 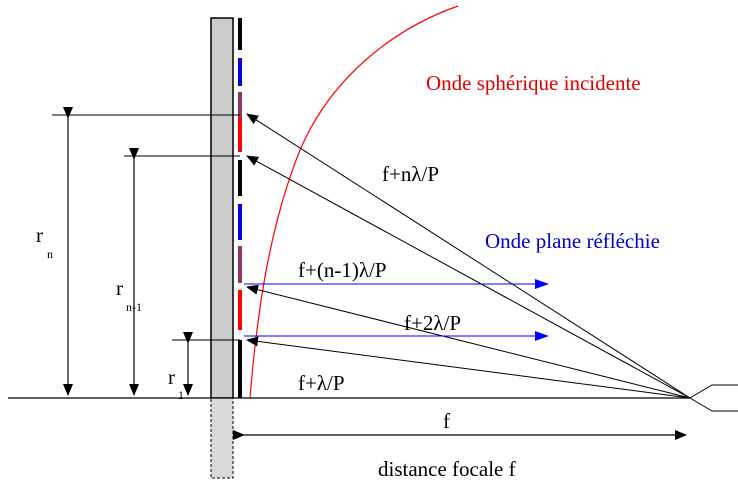 I want to click on rn1-label: r, so click(x=119, y=288).